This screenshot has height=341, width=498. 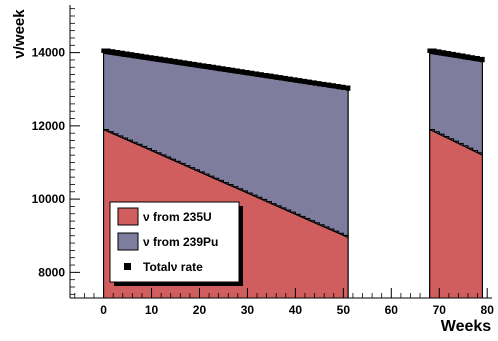 I want to click on x-tick-label-70: 70, so click(x=440, y=310).